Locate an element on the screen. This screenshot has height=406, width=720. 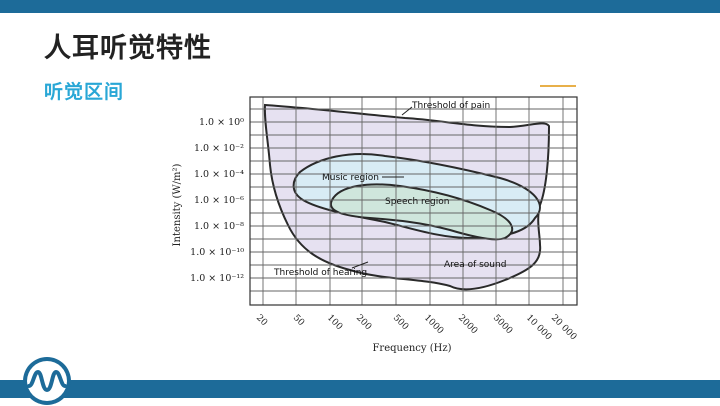
x-tick-label: 10 000 is located at coordinates (539, 328).